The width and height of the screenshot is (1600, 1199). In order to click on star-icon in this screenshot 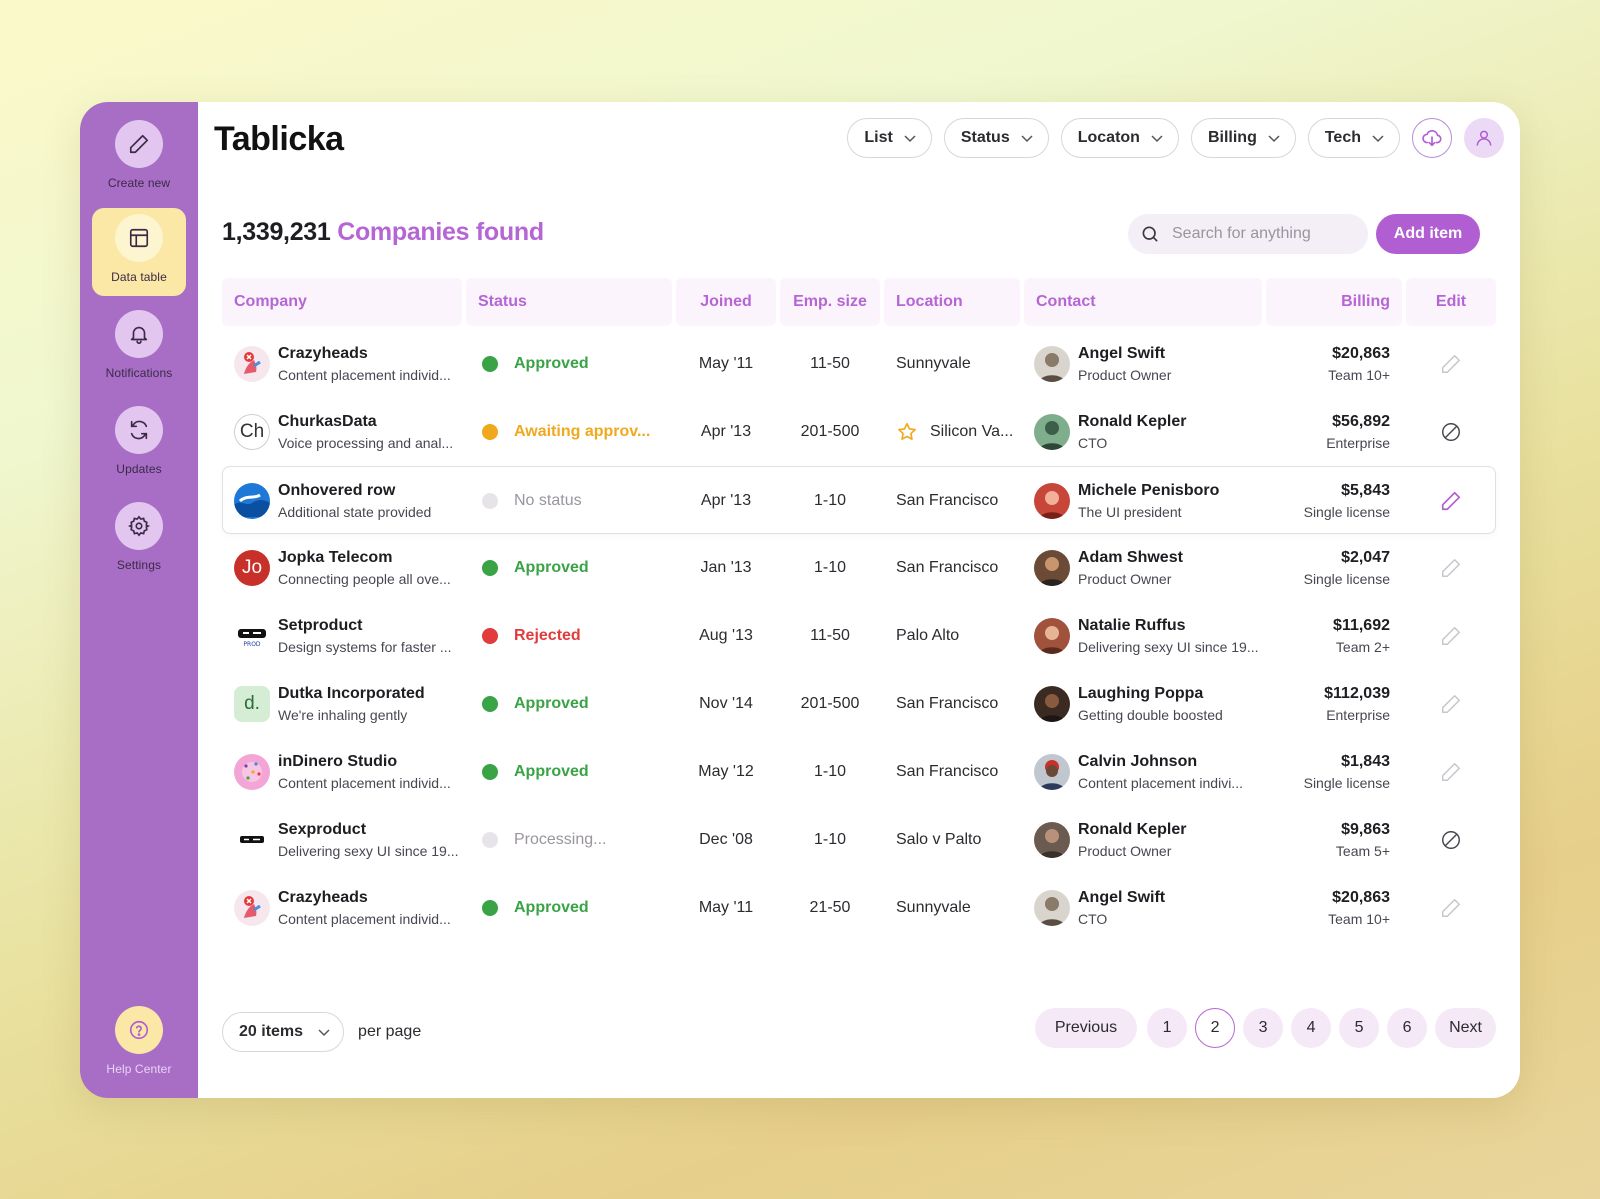, I will do `click(907, 432)`.